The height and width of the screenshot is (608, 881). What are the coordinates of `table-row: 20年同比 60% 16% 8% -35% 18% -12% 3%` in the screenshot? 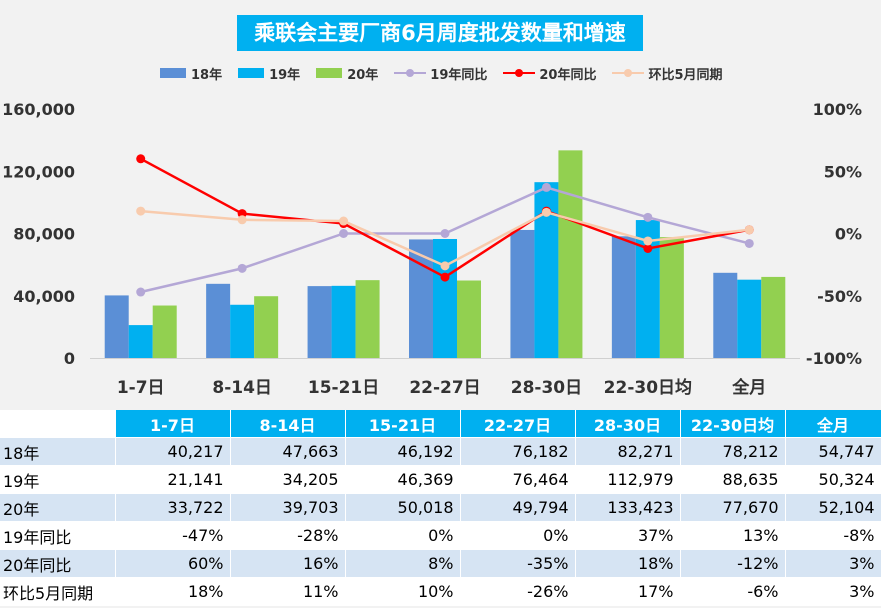 It's located at (440, 563).